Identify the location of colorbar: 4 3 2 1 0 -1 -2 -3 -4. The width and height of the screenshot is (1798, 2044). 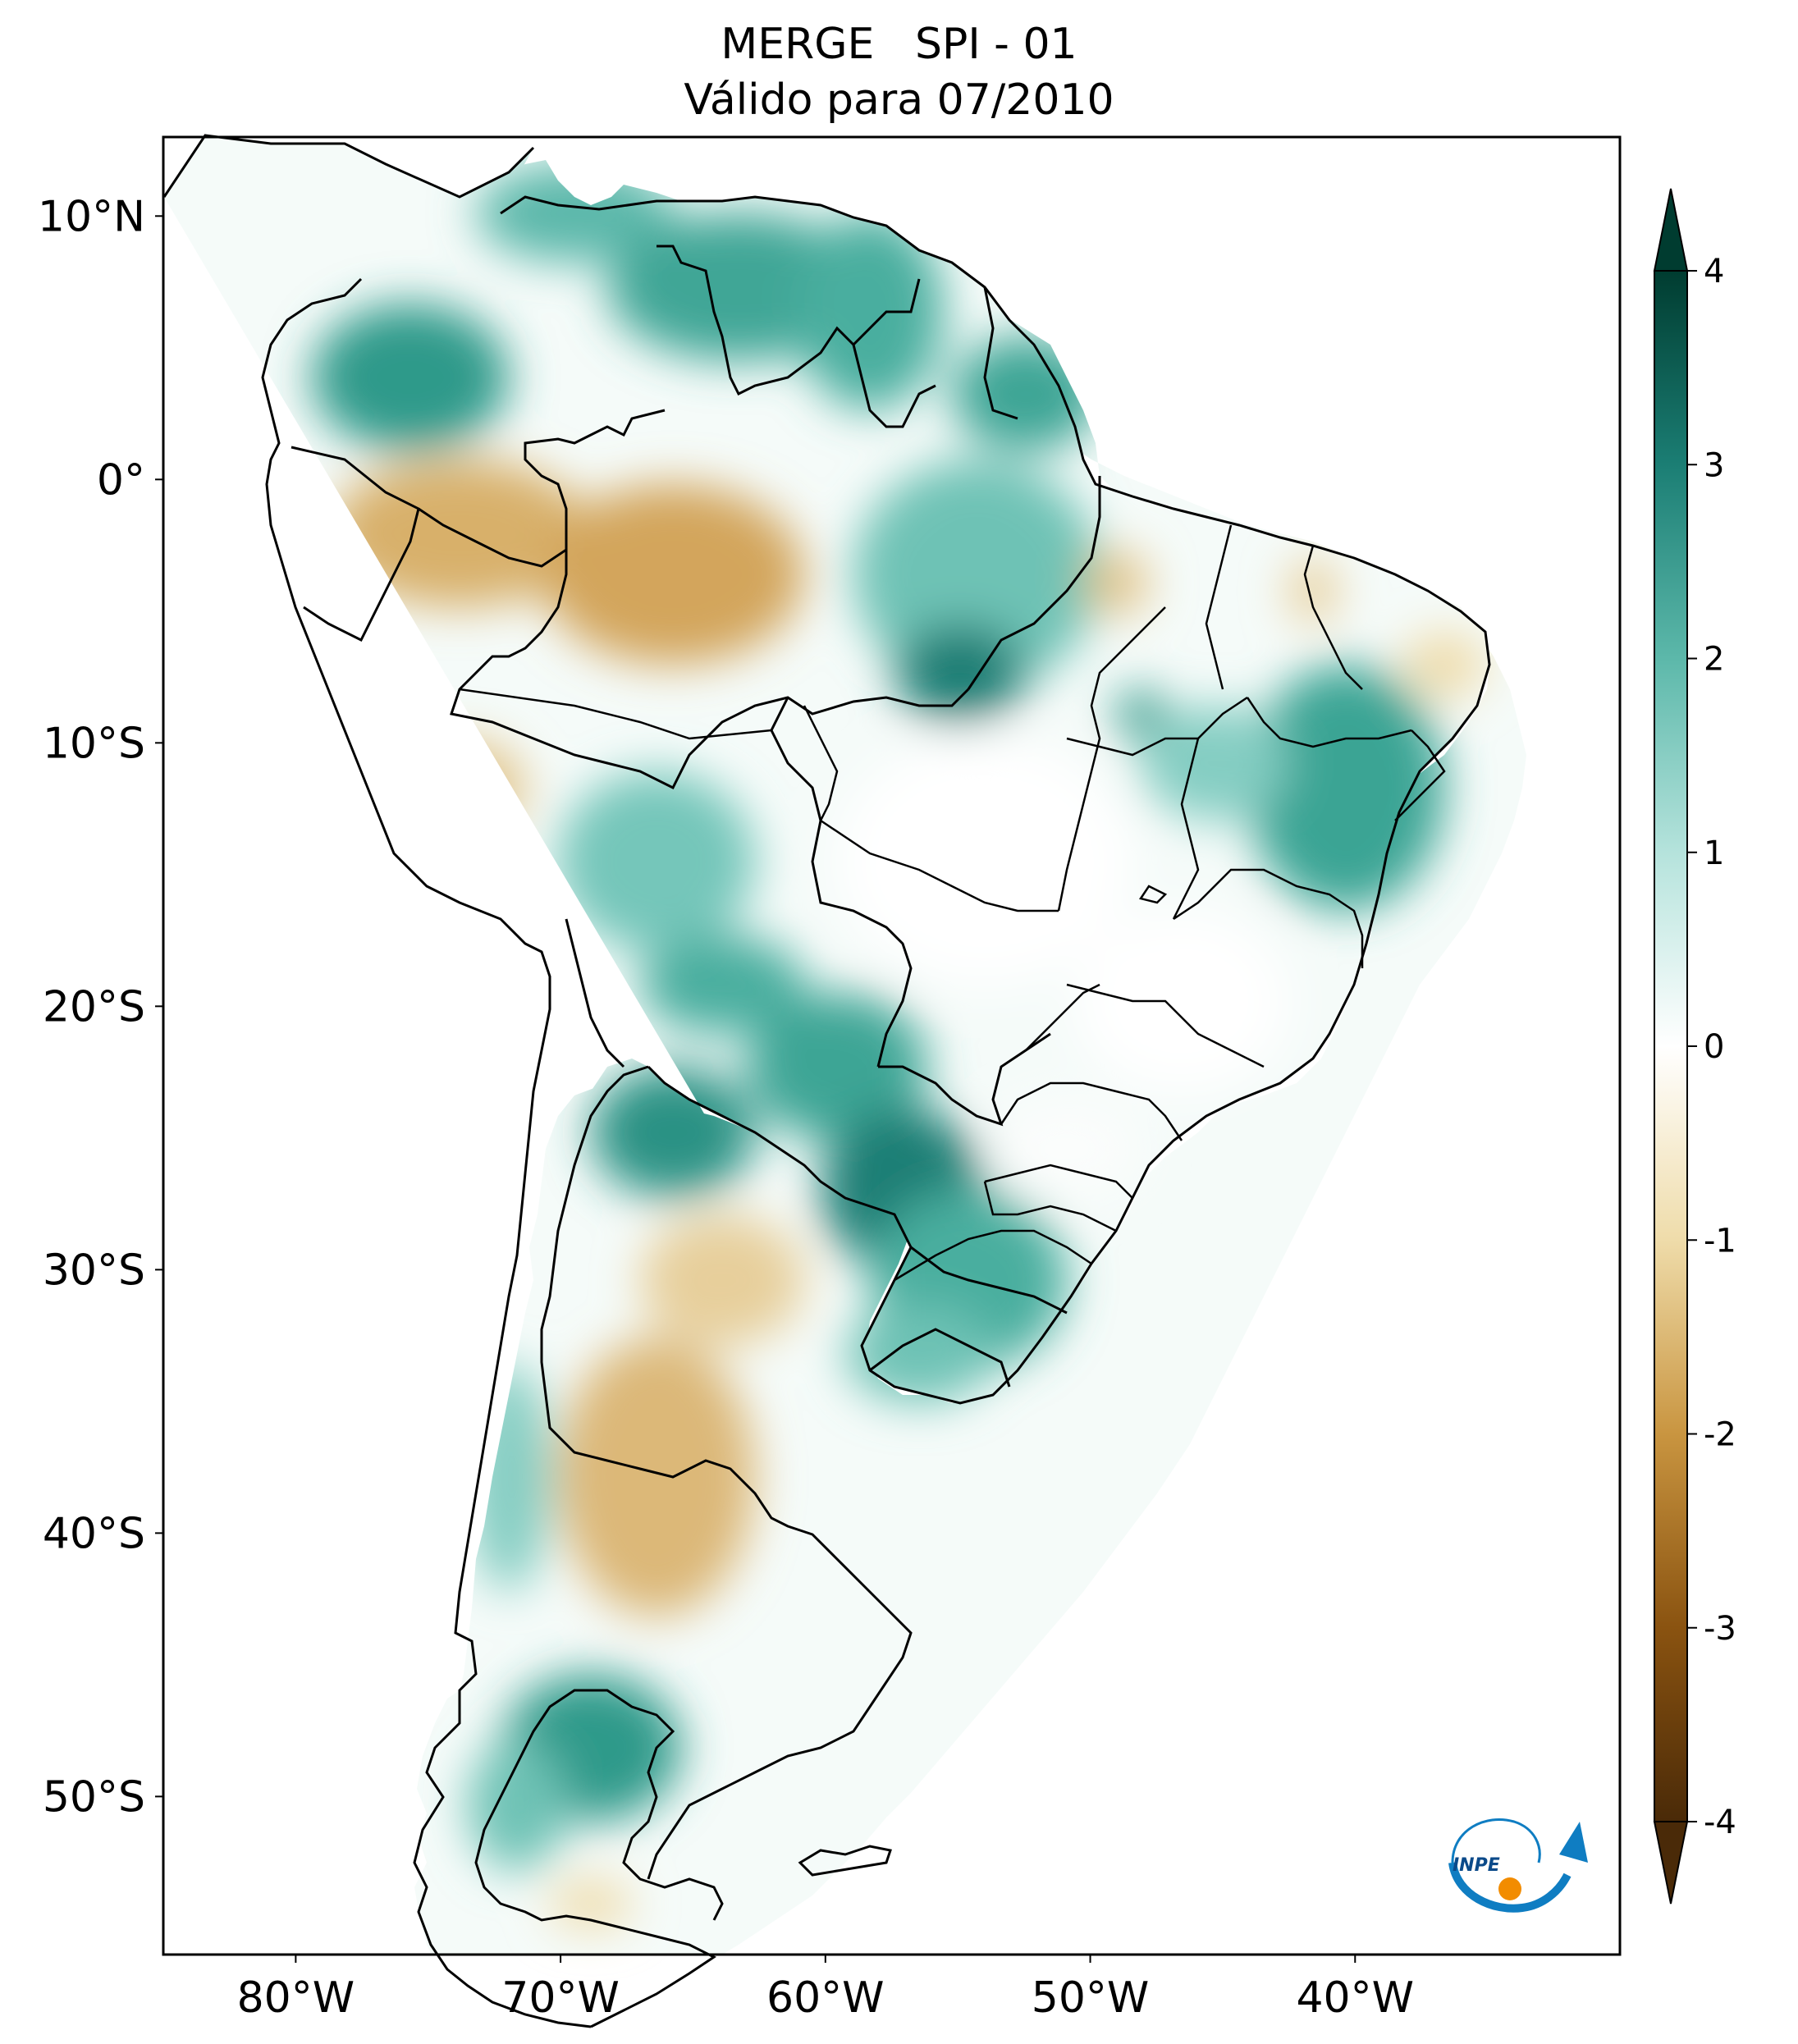
(1694, 1046).